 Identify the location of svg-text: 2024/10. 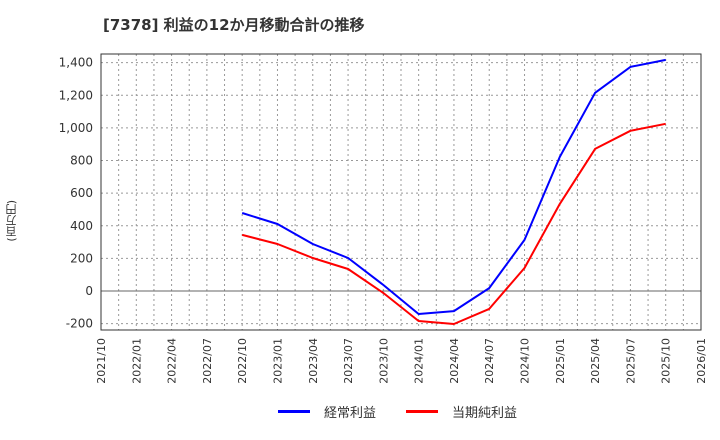
(525, 361).